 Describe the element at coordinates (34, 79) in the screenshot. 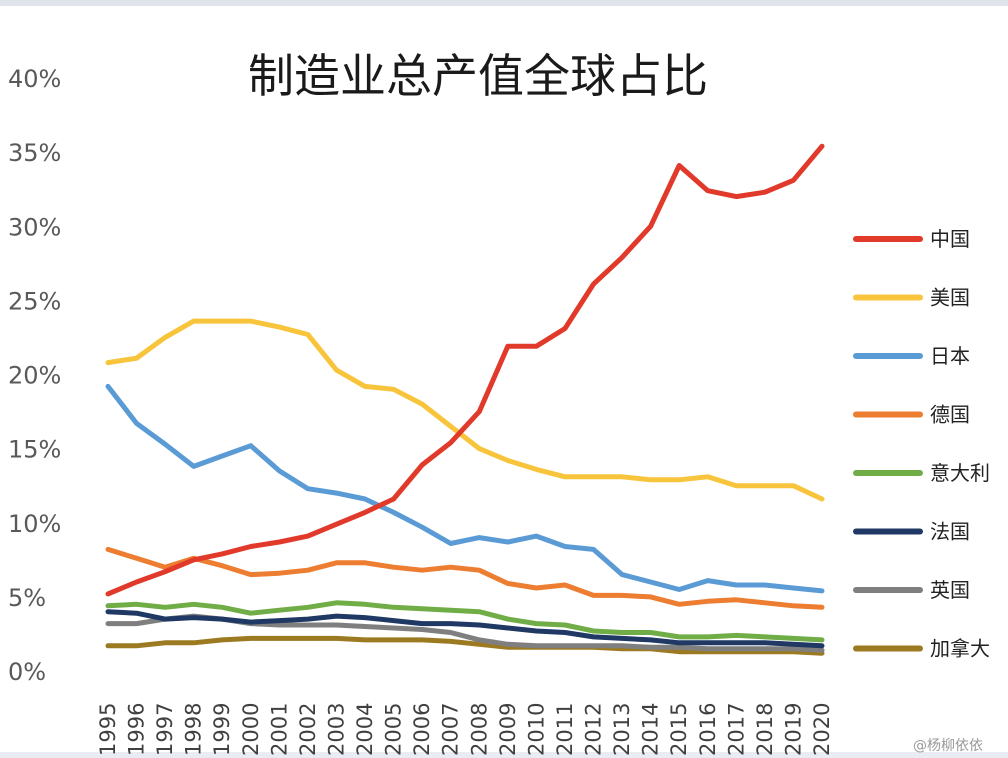

I see `y-tick-label: 40%` at that location.